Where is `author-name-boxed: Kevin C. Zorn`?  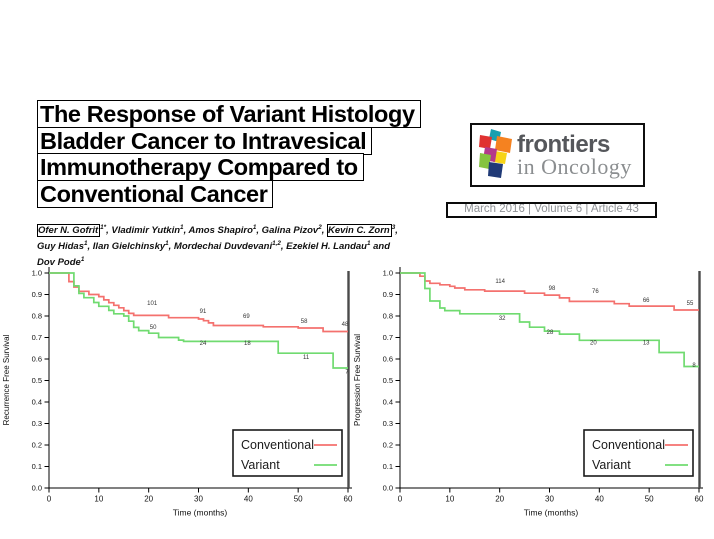 author-name-boxed: Kevin C. Zorn is located at coordinates (359, 231).